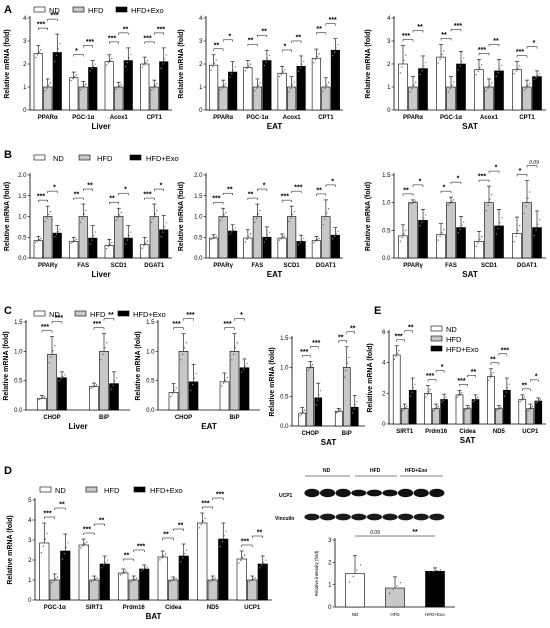 The width and height of the screenshot is (550, 628). Describe the element at coordinates (25, 88) in the screenshot. I see `y-tick-label: 1` at that location.